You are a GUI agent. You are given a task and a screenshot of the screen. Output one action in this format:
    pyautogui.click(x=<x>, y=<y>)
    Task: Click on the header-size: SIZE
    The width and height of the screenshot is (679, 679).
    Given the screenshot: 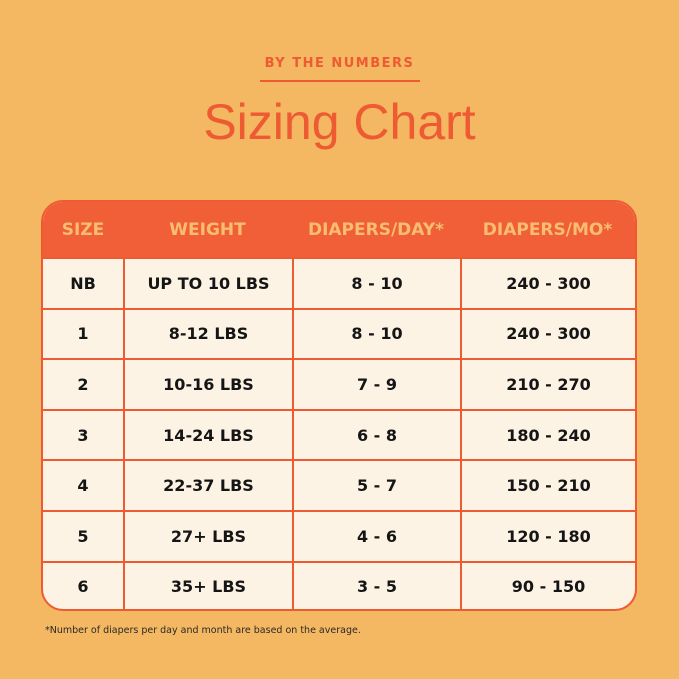 What is the action you would take?
    pyautogui.click(x=83, y=229)
    